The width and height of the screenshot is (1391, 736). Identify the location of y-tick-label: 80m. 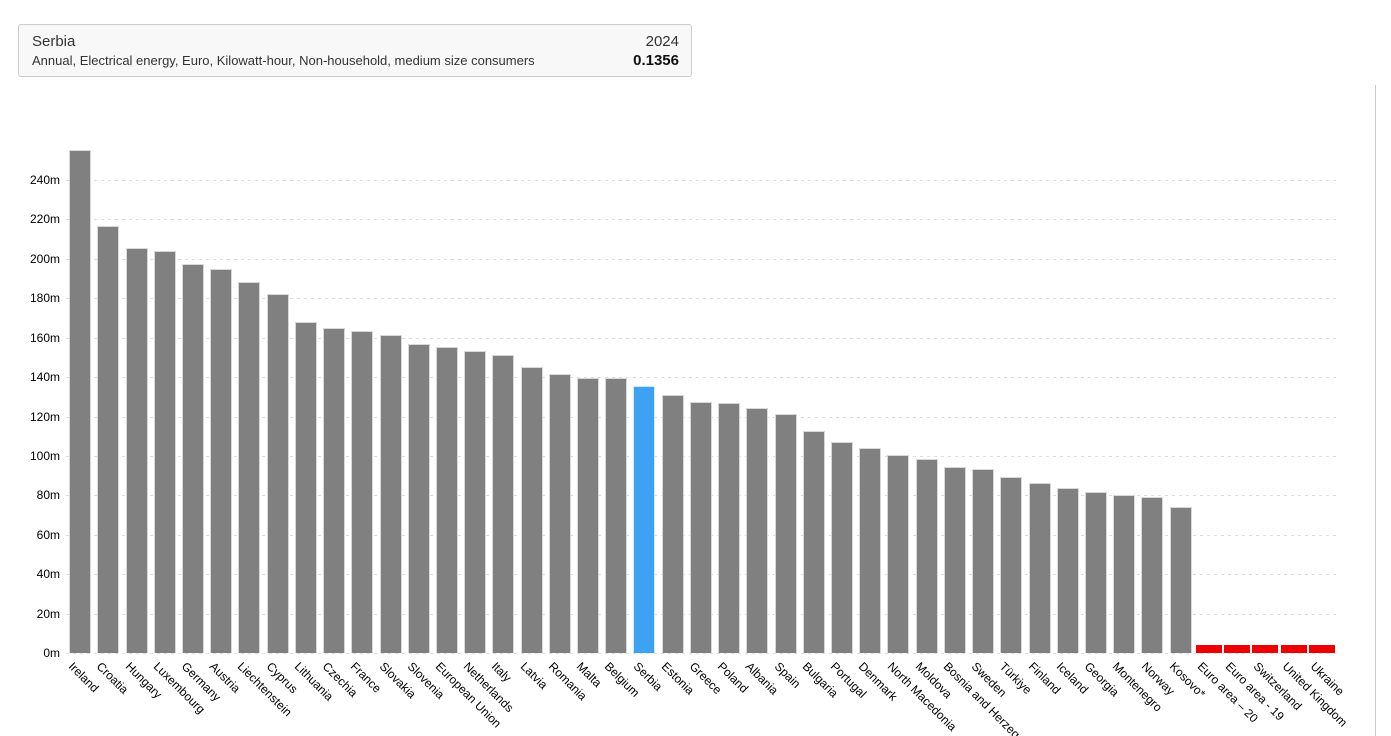
(48, 495).